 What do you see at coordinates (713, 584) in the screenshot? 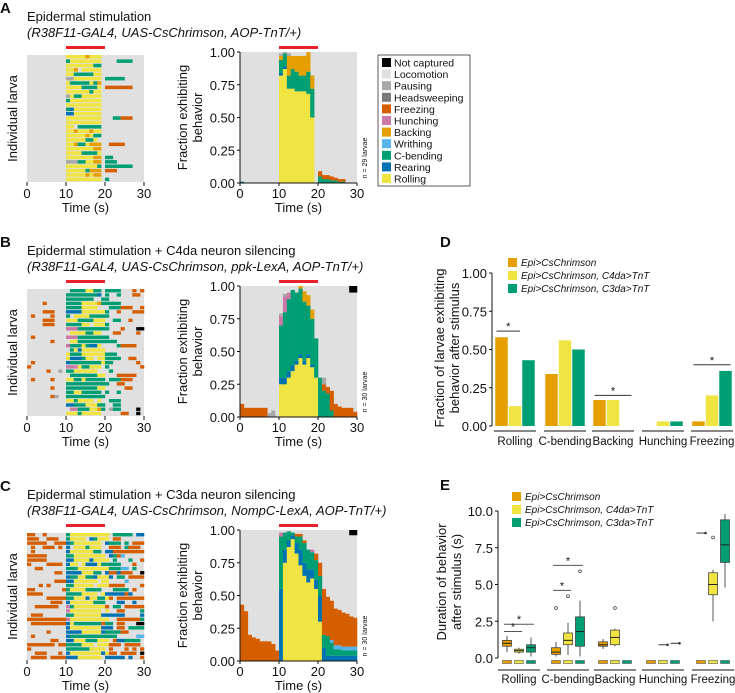
I see `box-freezing` at bounding box center [713, 584].